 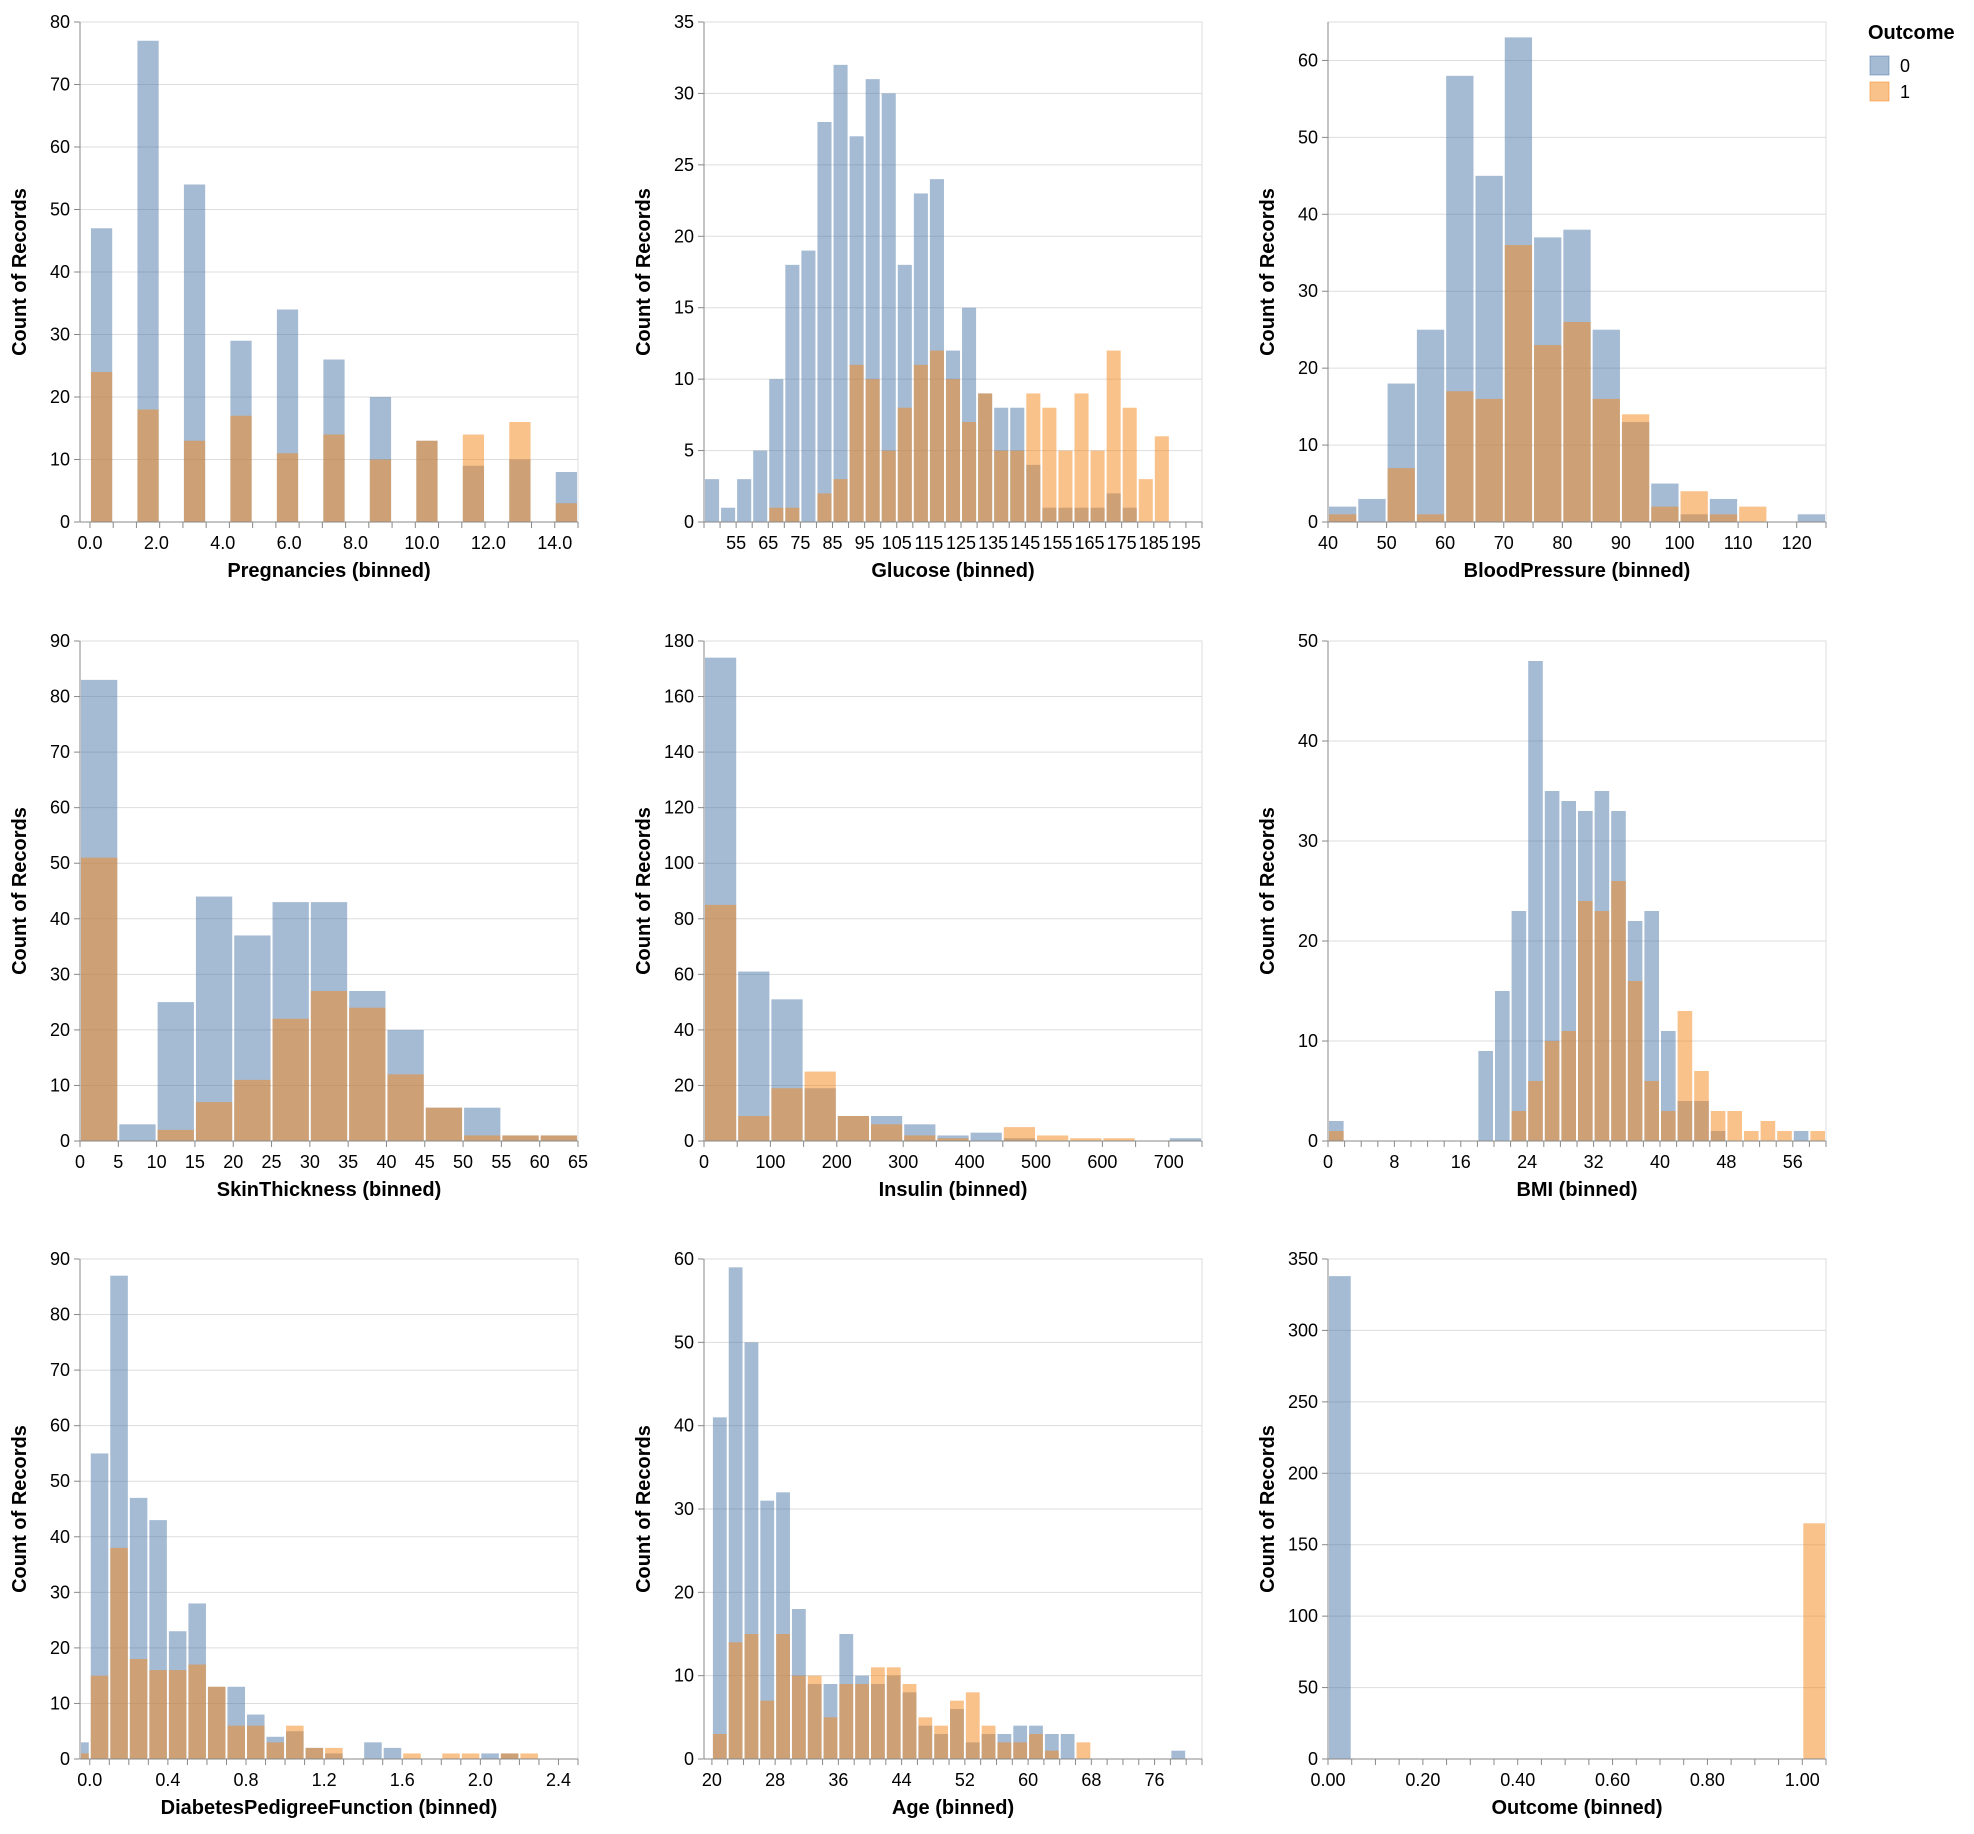 What do you see at coordinates (222, 543) in the screenshot?
I see `x-tick-label: 4.0` at bounding box center [222, 543].